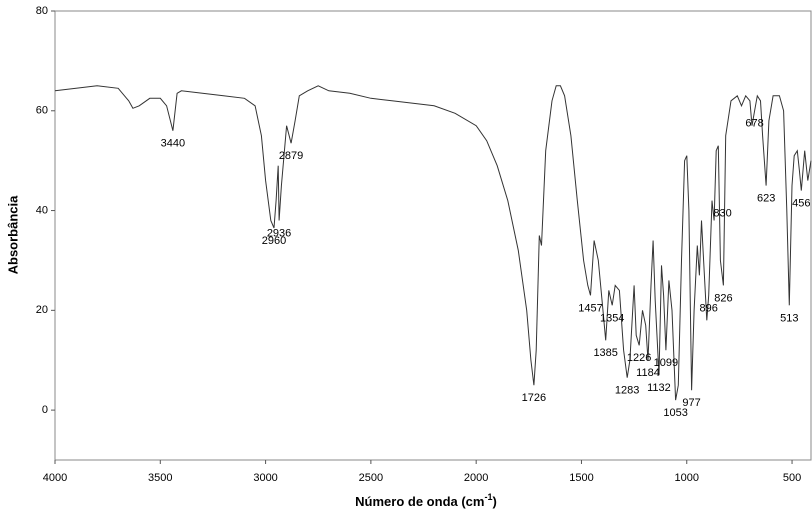 Image resolution: width=812 pixels, height=514 pixels. What do you see at coordinates (612, 318) in the screenshot?
I see `peak-label: 1354` at bounding box center [612, 318].